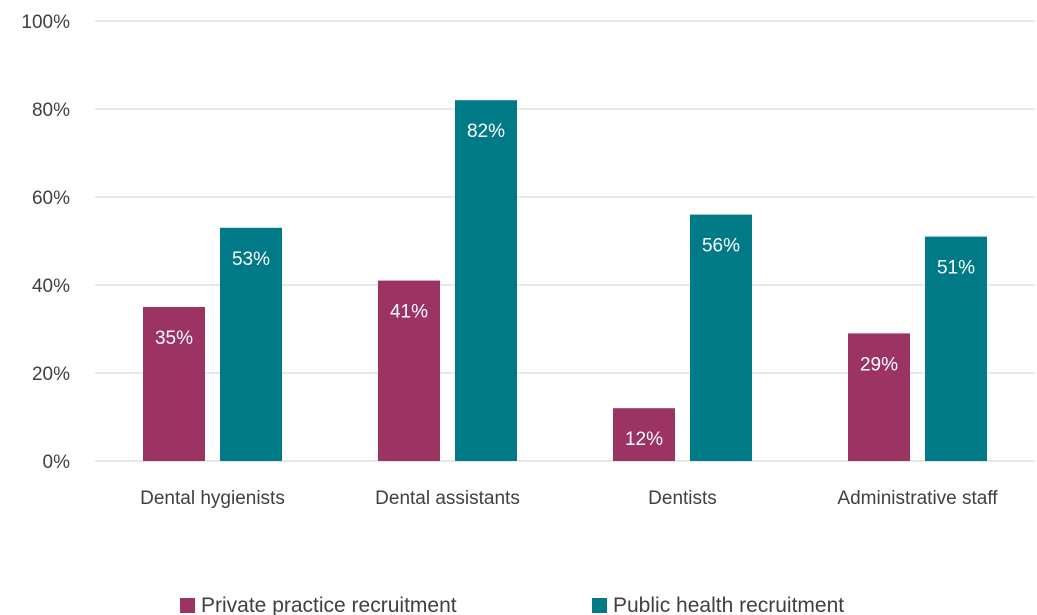 This screenshot has width=1037, height=615. I want to click on x-category-label: Dentists, so click(682, 498).